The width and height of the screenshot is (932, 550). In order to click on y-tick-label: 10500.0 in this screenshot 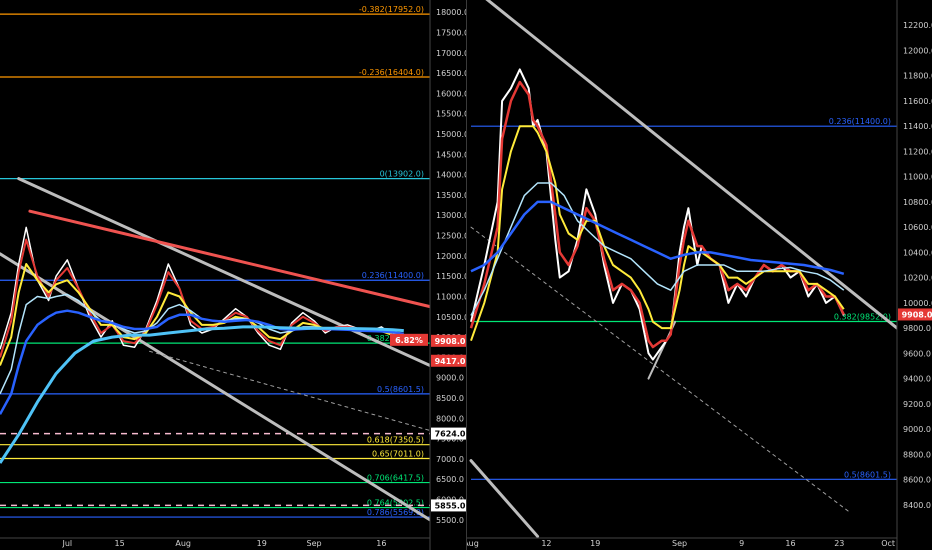, I will do `click(451, 317)`.